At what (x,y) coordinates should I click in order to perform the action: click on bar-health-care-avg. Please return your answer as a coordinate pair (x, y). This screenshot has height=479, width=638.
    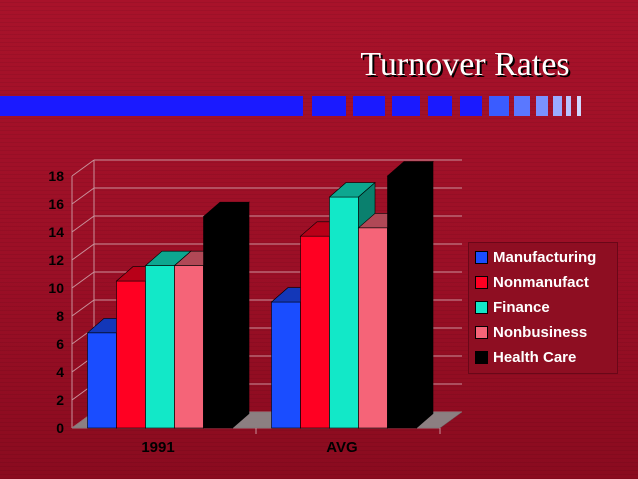
    Looking at the image, I should click on (410, 294).